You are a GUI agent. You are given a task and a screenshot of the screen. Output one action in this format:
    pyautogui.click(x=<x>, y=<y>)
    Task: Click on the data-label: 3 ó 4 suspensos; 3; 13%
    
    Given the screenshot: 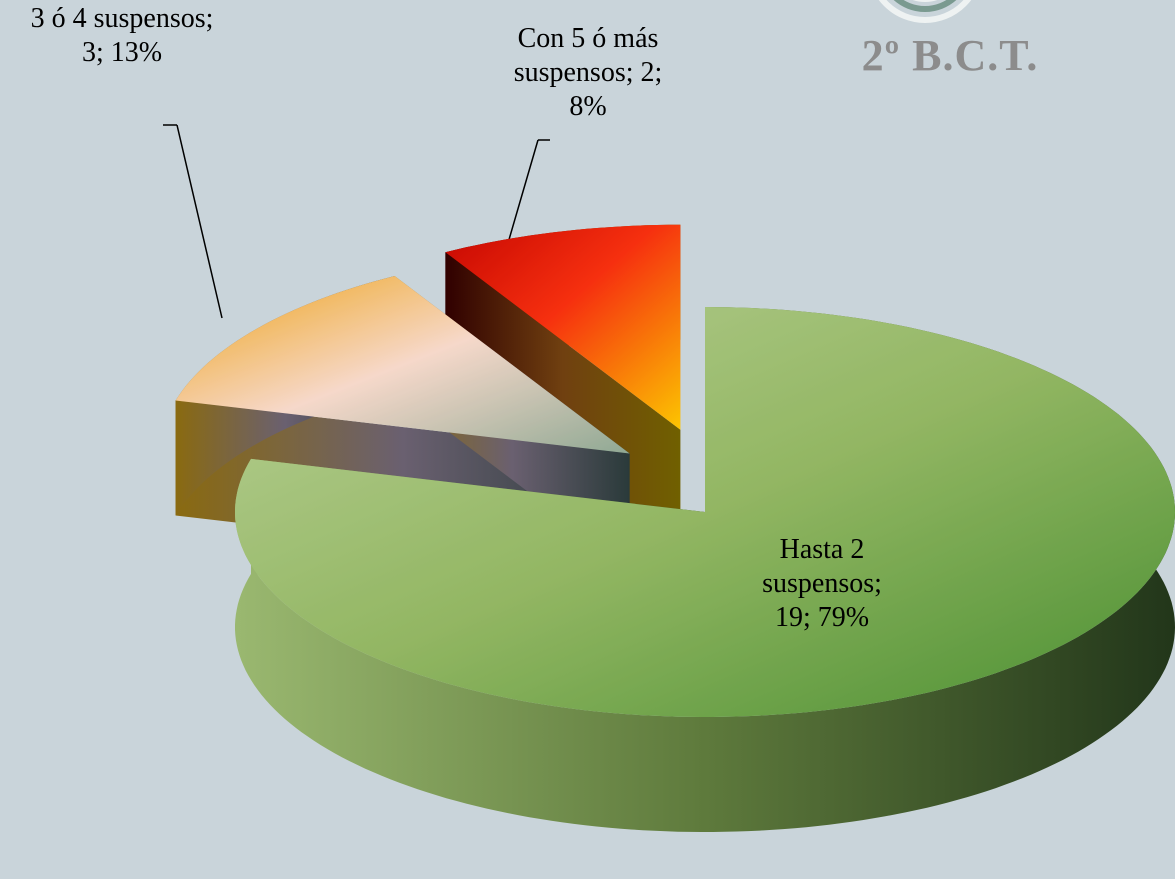 What is the action you would take?
    pyautogui.click(x=122, y=35)
    